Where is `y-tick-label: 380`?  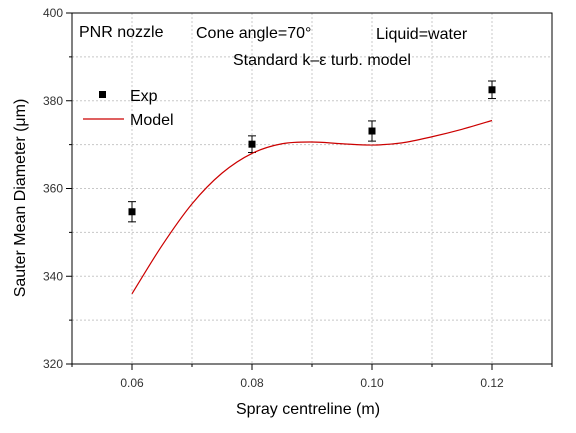 y-tick-label: 380 is located at coordinates (53, 101).